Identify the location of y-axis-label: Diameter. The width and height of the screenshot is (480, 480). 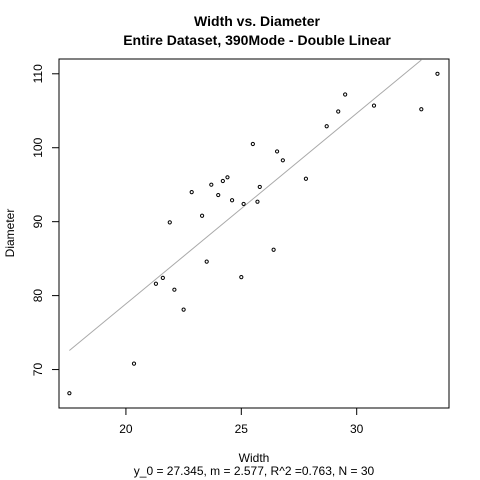
(10, 233).